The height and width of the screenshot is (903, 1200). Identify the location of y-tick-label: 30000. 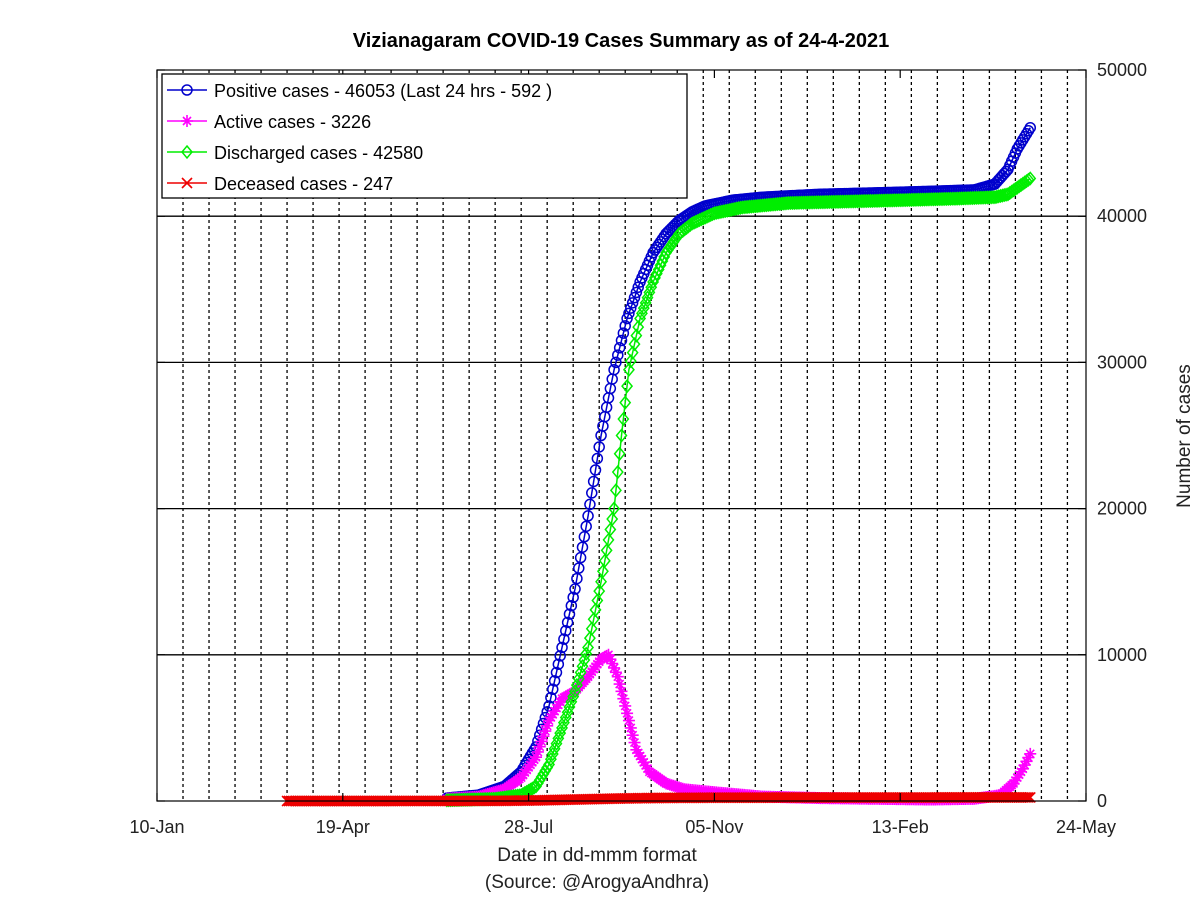
(1122, 362).